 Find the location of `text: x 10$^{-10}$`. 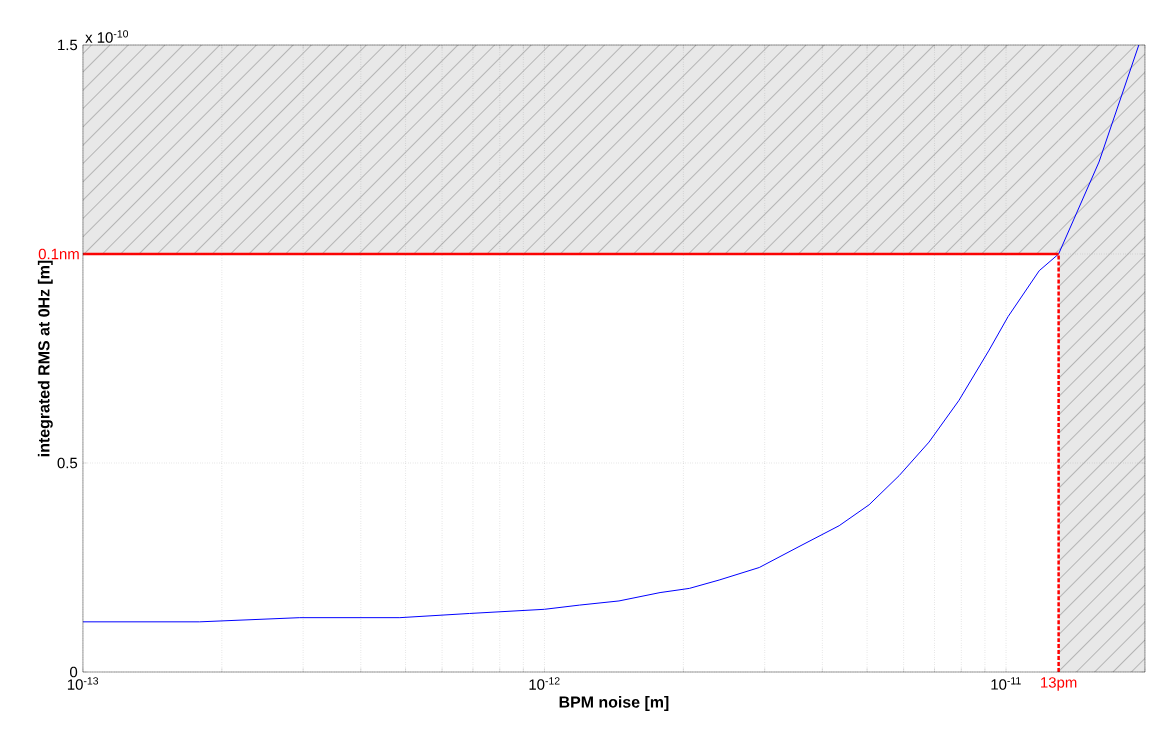

text: x 10$^{-10}$ is located at coordinates (107, 36).